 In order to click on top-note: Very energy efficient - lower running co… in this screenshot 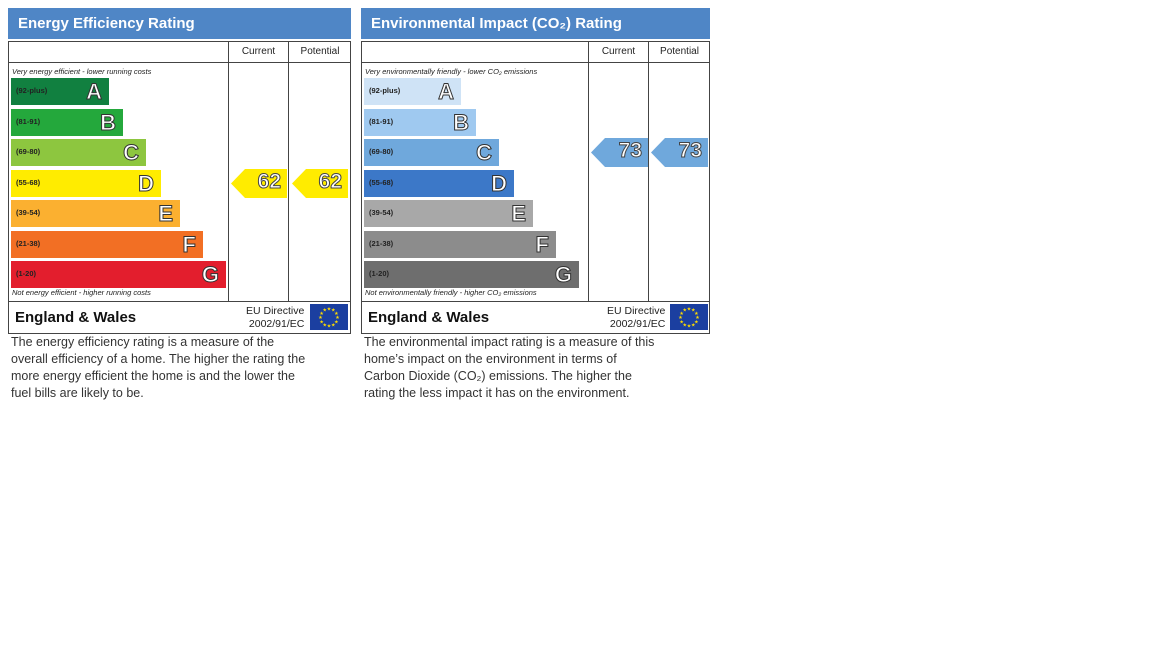, I will do `click(82, 71)`.